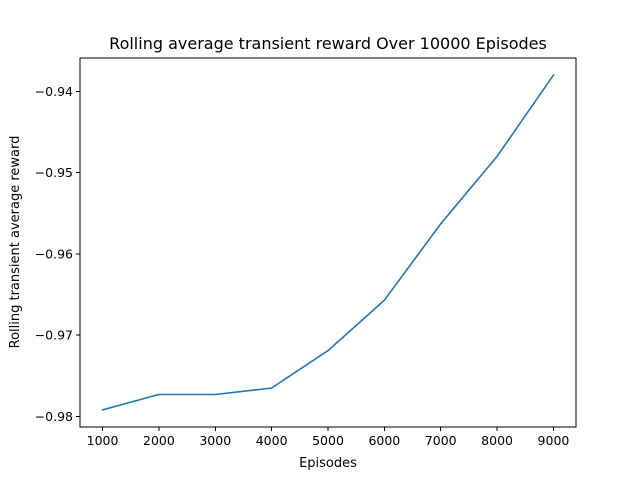 The width and height of the screenshot is (640, 480). Describe the element at coordinates (15, 242) in the screenshot. I see `y-axis-label: Rolling transient average reward` at that location.